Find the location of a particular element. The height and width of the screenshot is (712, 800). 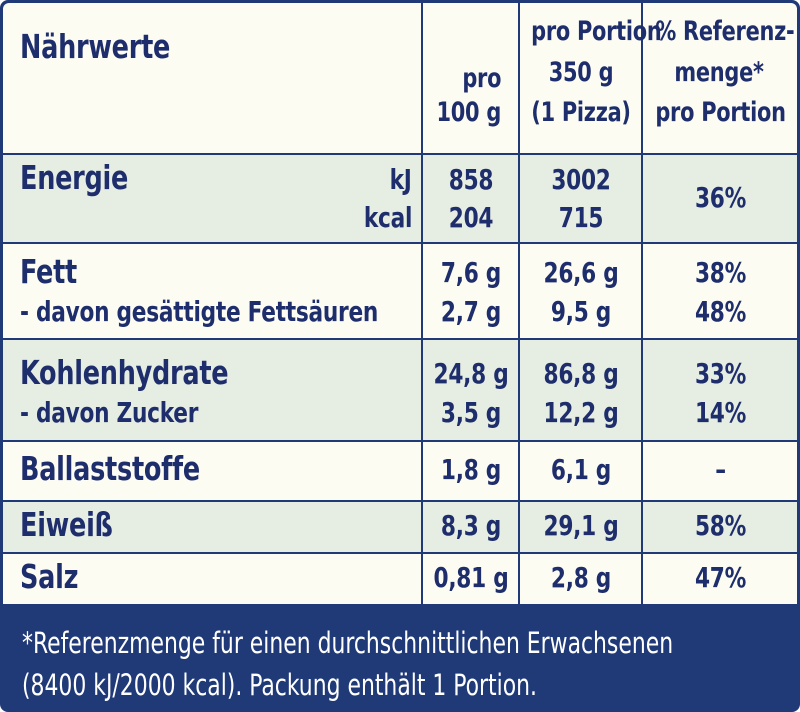

energie-portion-kcal: 715 is located at coordinates (581, 217).